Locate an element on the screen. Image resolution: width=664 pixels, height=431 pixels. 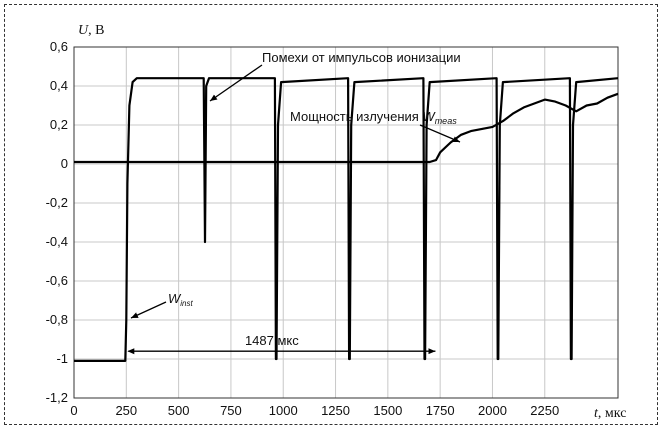
noise-annotation: Помехи от импульсов ионизации is located at coordinates (361, 57).